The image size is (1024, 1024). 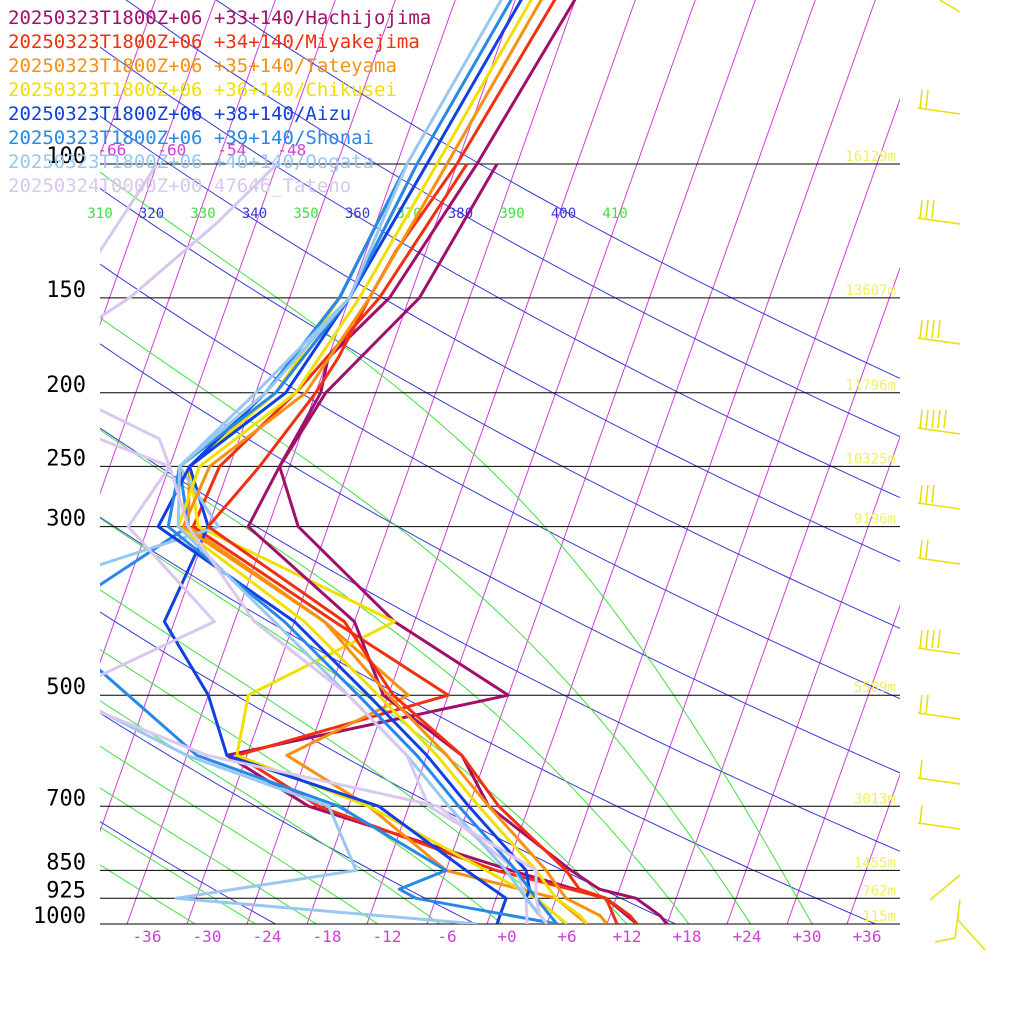 I want to click on height-label: 762m, so click(x=879, y=891).